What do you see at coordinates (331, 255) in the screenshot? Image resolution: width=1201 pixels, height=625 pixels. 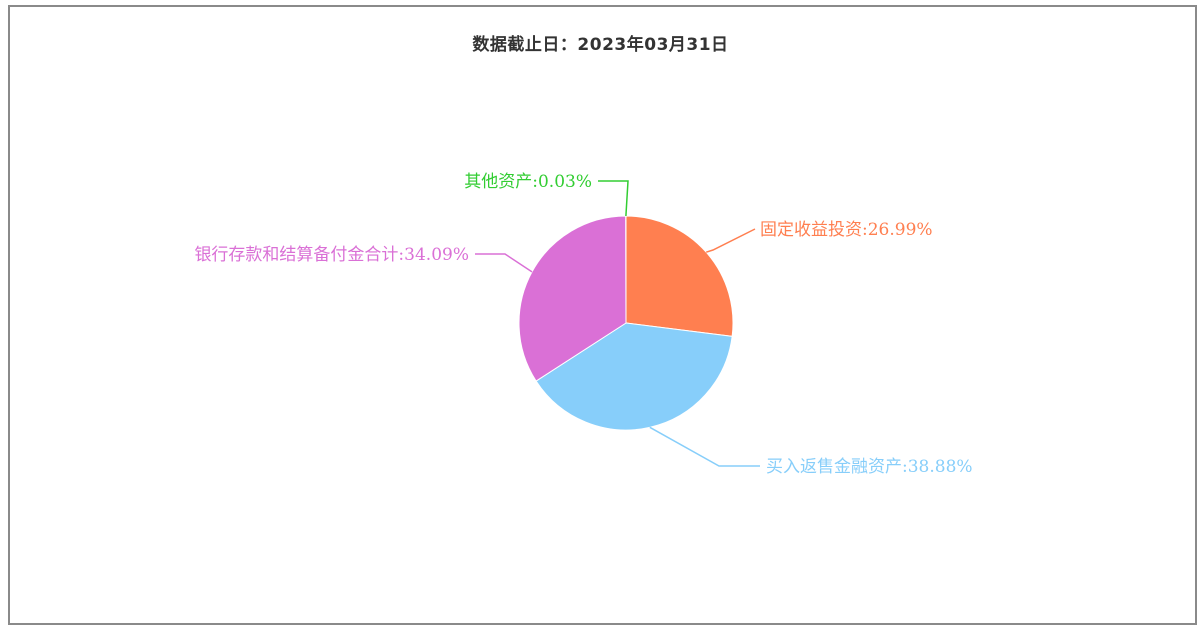 I see `slice-label-3: 银行存款和结算备付金合计:34.09%` at bounding box center [331, 255].